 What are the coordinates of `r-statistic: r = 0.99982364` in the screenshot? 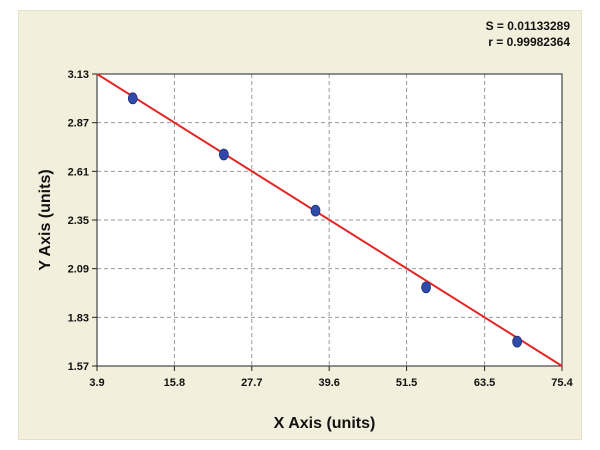 It's located at (529, 42).